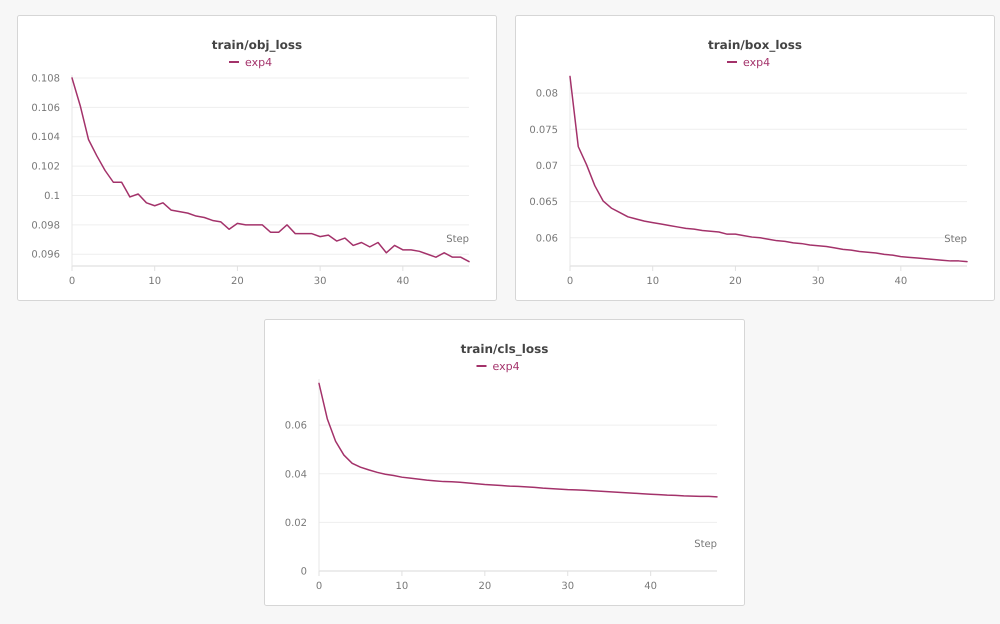 This screenshot has width=1000, height=624. I want to click on chart-title: train/obj_loss, so click(257, 45).